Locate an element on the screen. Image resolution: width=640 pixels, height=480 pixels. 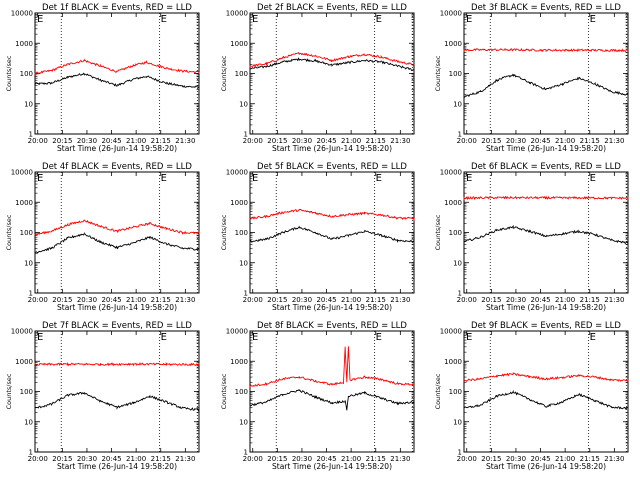
plot-title: Det 2f BLACK = Events, RED = LLD is located at coordinates (332, 8).